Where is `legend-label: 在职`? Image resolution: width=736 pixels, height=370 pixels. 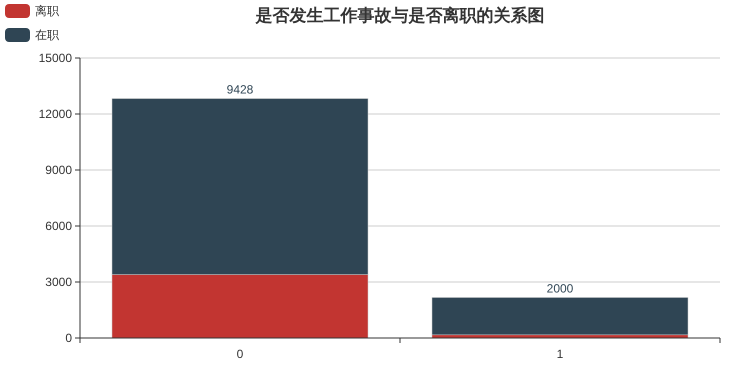 legend-label: 在职 is located at coordinates (47, 35).